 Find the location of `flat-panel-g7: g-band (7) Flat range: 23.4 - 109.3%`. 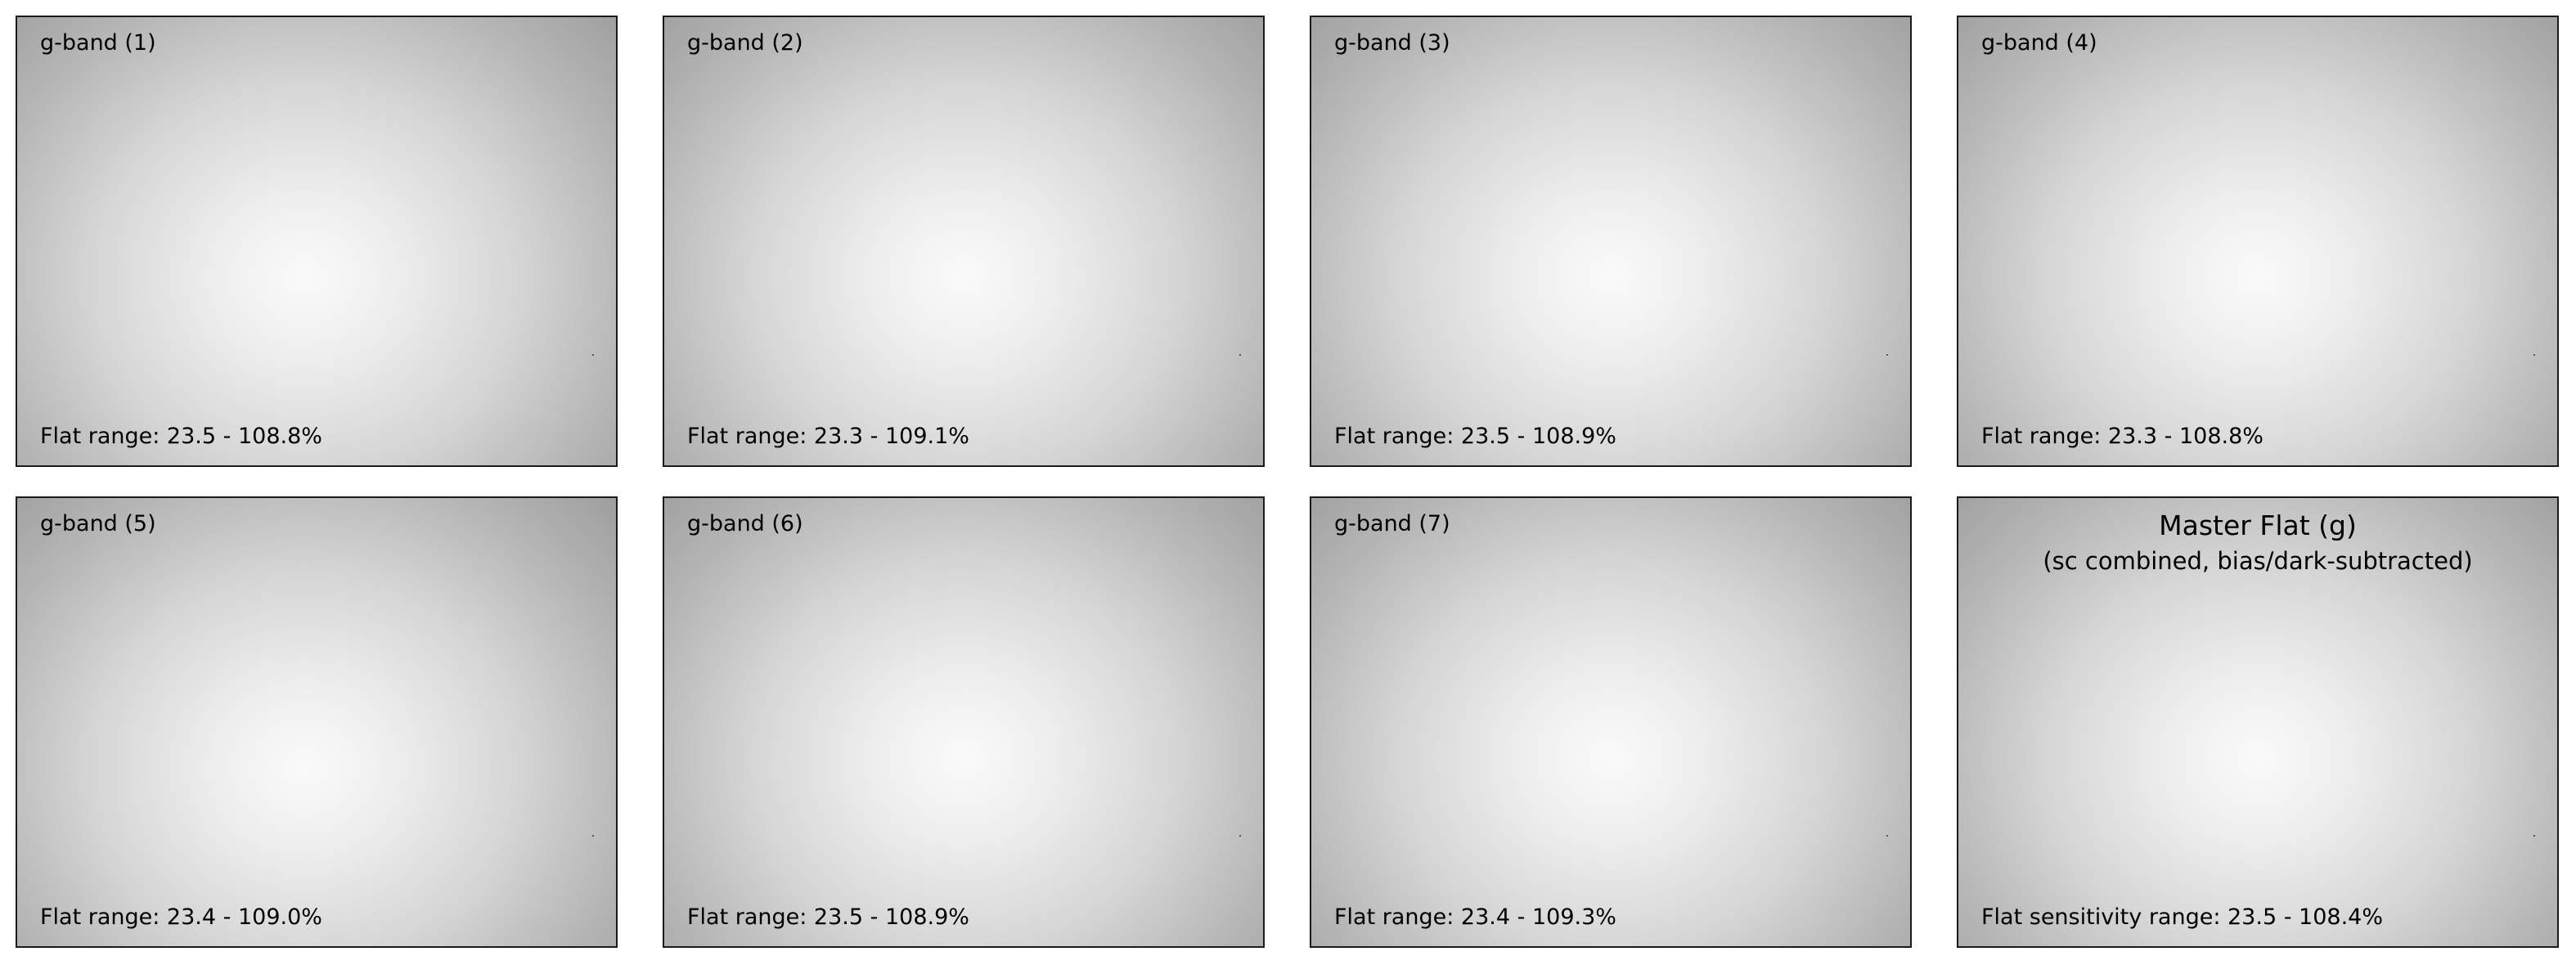

flat-panel-g7: g-band (7) Flat range: 23.4 - 109.3% is located at coordinates (1611, 722).